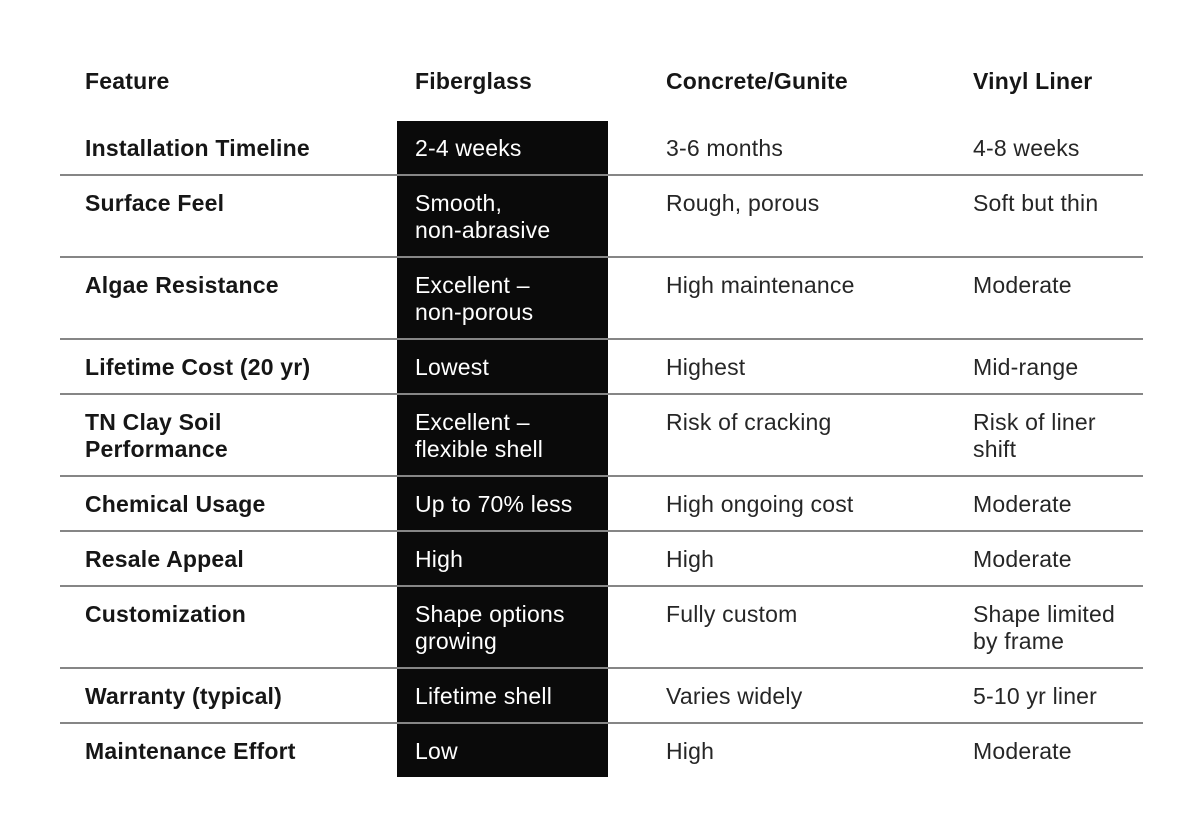 The width and height of the screenshot is (1200, 829). Describe the element at coordinates (155, 203) in the screenshot. I see `feature-label: Surface Feel` at that location.